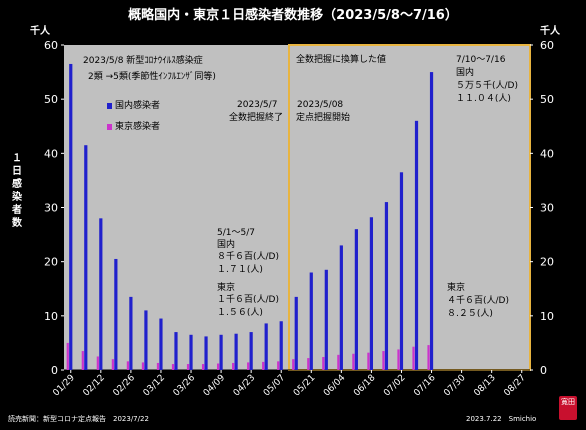 Image resolution: width=586 pixels, height=430 pixels. What do you see at coordinates (478, 301) in the screenshot?
I see `annotation-p2-tokyo-value: ４千６百(人/D)` at bounding box center [478, 301].